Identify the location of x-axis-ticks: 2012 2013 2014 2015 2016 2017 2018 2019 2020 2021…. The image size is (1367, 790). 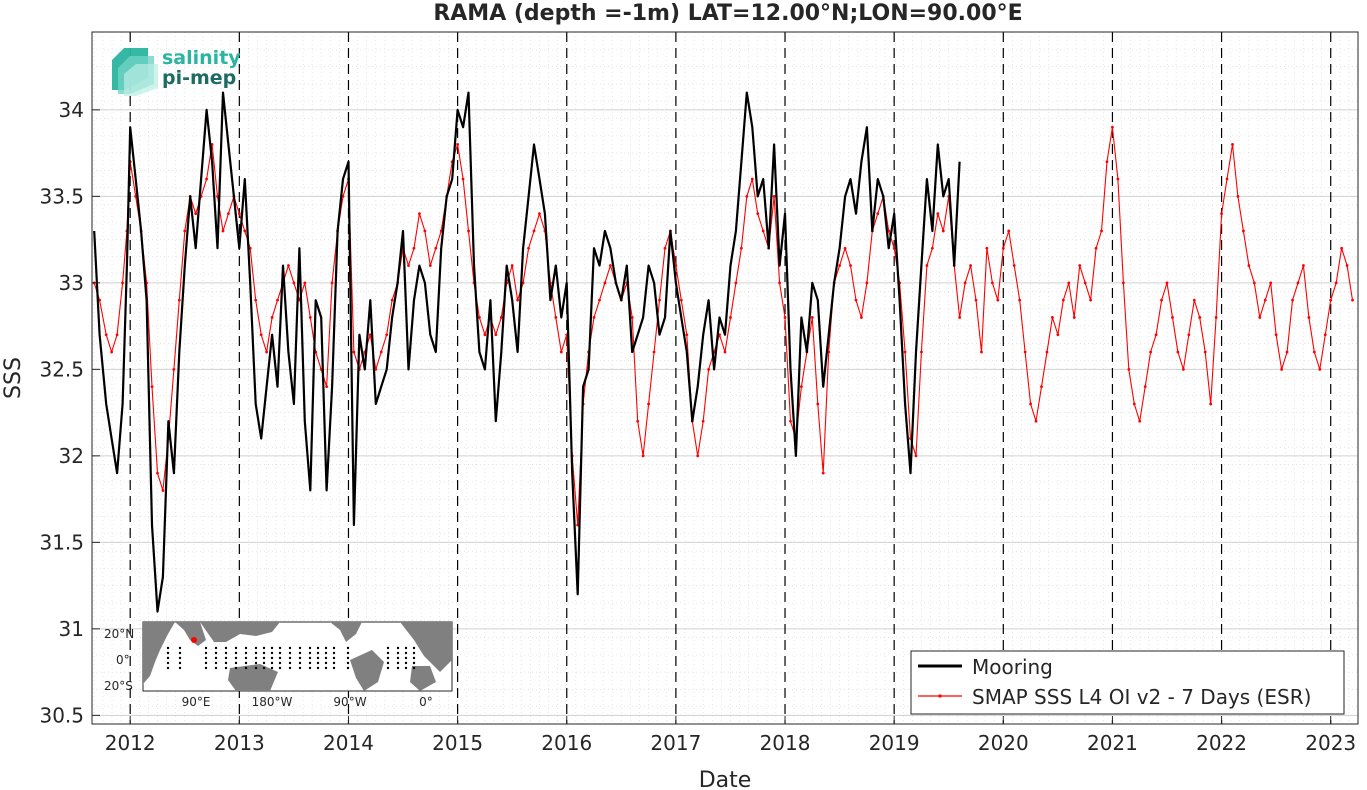
(730, 735).